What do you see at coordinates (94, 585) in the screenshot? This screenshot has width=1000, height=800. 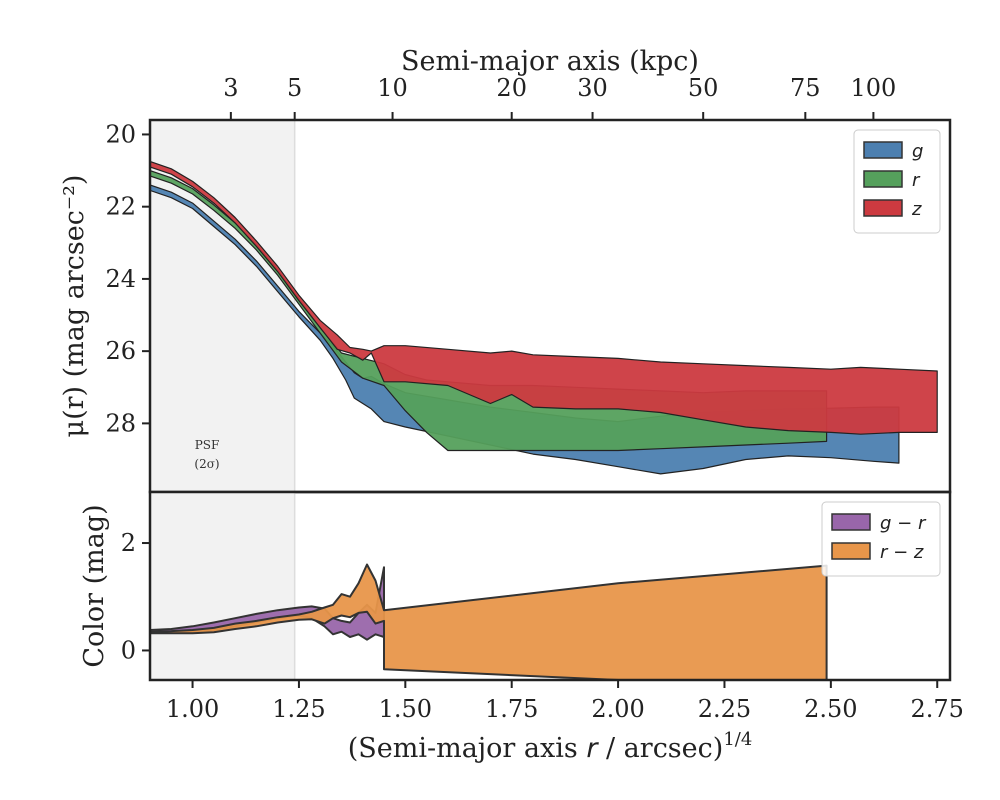 I see `y-axis-title: Color (mag)` at bounding box center [94, 585].